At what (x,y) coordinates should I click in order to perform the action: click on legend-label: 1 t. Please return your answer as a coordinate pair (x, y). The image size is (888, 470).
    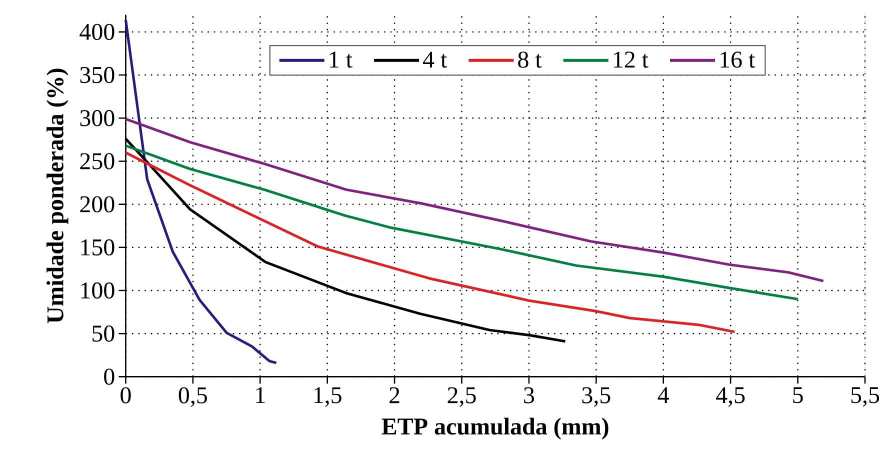
    Looking at the image, I should click on (341, 60).